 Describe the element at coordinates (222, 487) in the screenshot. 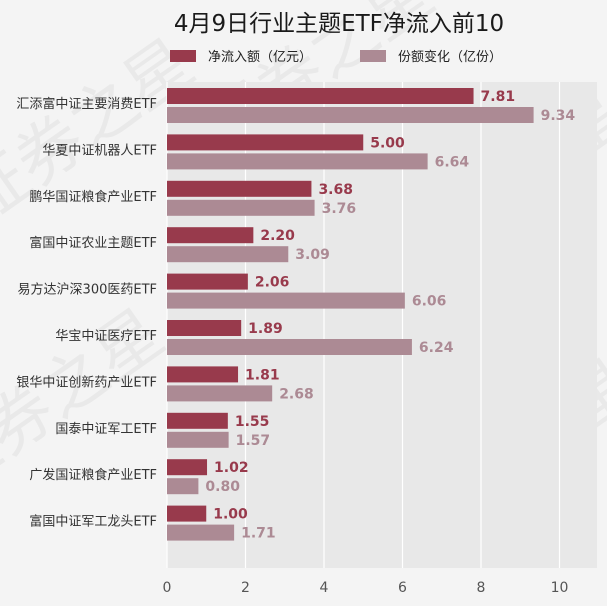

I see `data-label-series-2: 0.80` at that location.